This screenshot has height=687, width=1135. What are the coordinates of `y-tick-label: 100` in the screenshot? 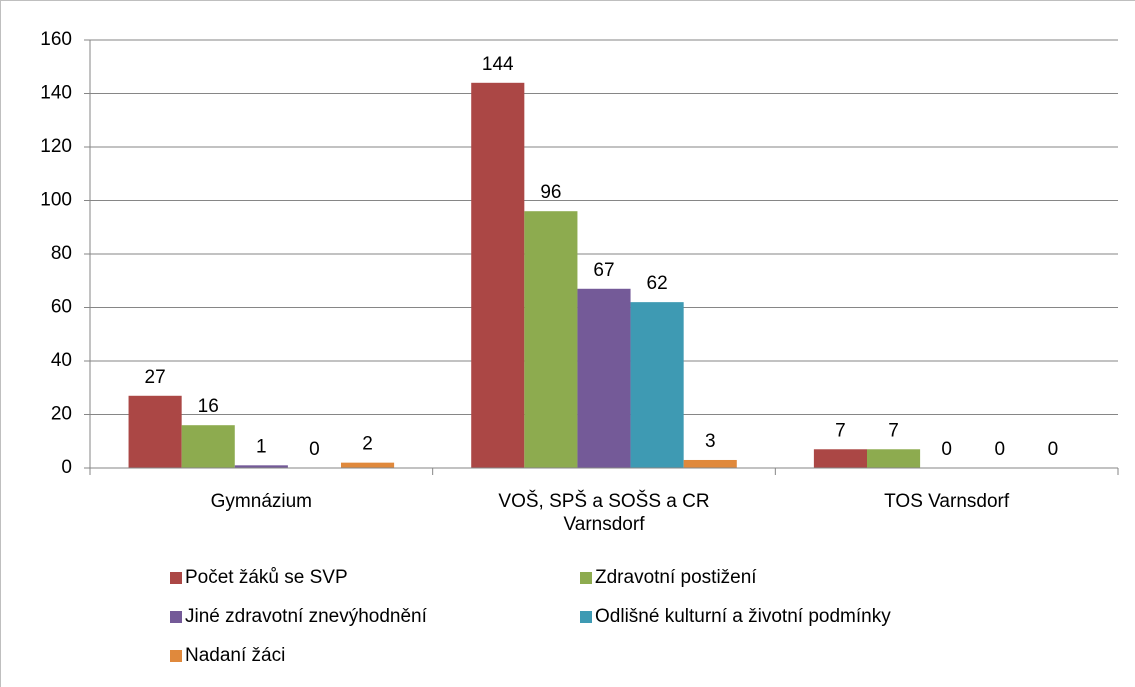 It's located at (56, 200).